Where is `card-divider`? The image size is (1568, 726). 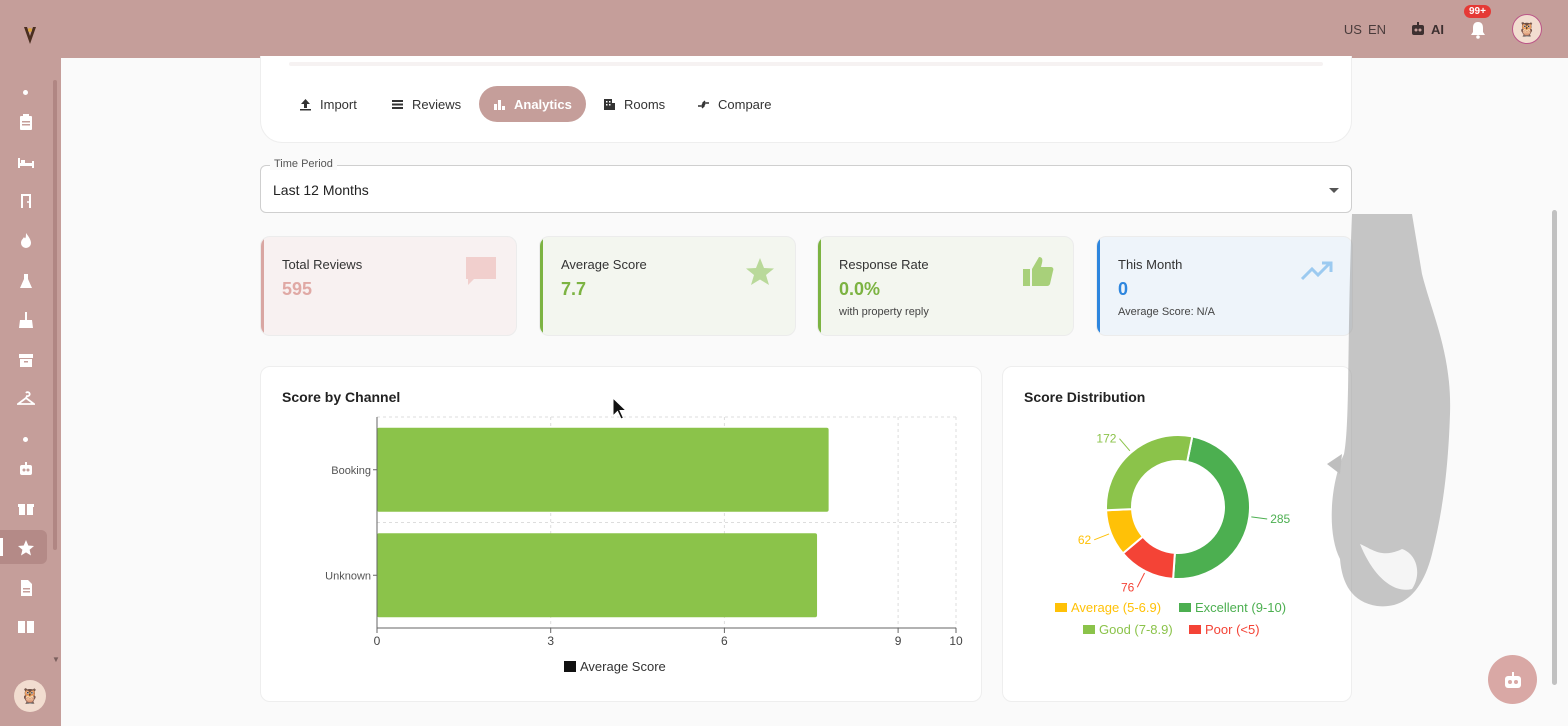
card-divider is located at coordinates (806, 64).